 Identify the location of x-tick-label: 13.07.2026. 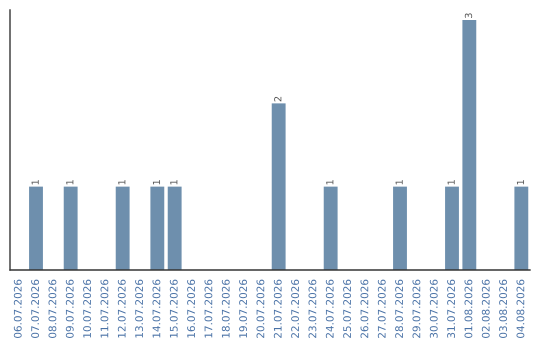
(139, 309).